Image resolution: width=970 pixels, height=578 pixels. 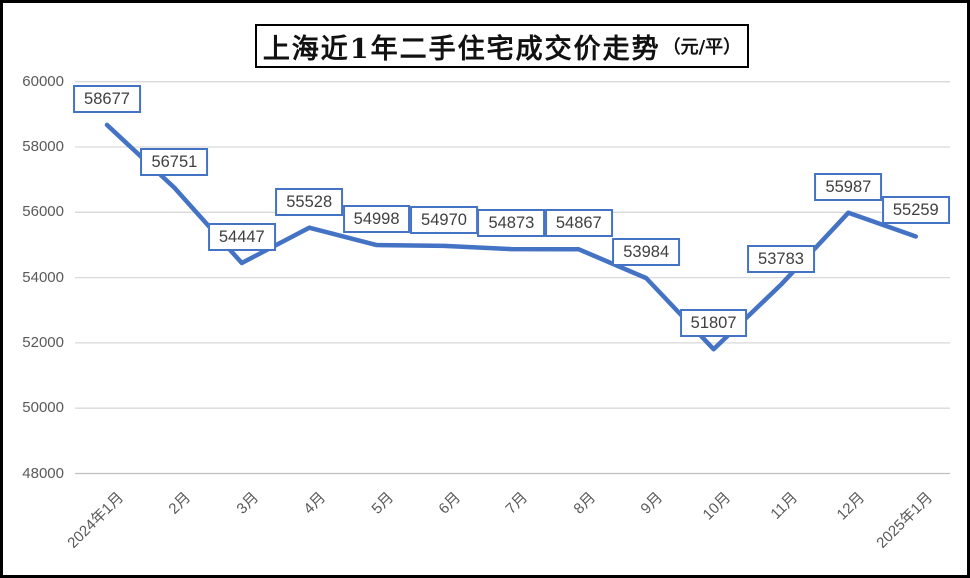 I want to click on chart-title-box: 上海近1年二手住宅成交价走势 （元/平）, so click(x=502, y=46).